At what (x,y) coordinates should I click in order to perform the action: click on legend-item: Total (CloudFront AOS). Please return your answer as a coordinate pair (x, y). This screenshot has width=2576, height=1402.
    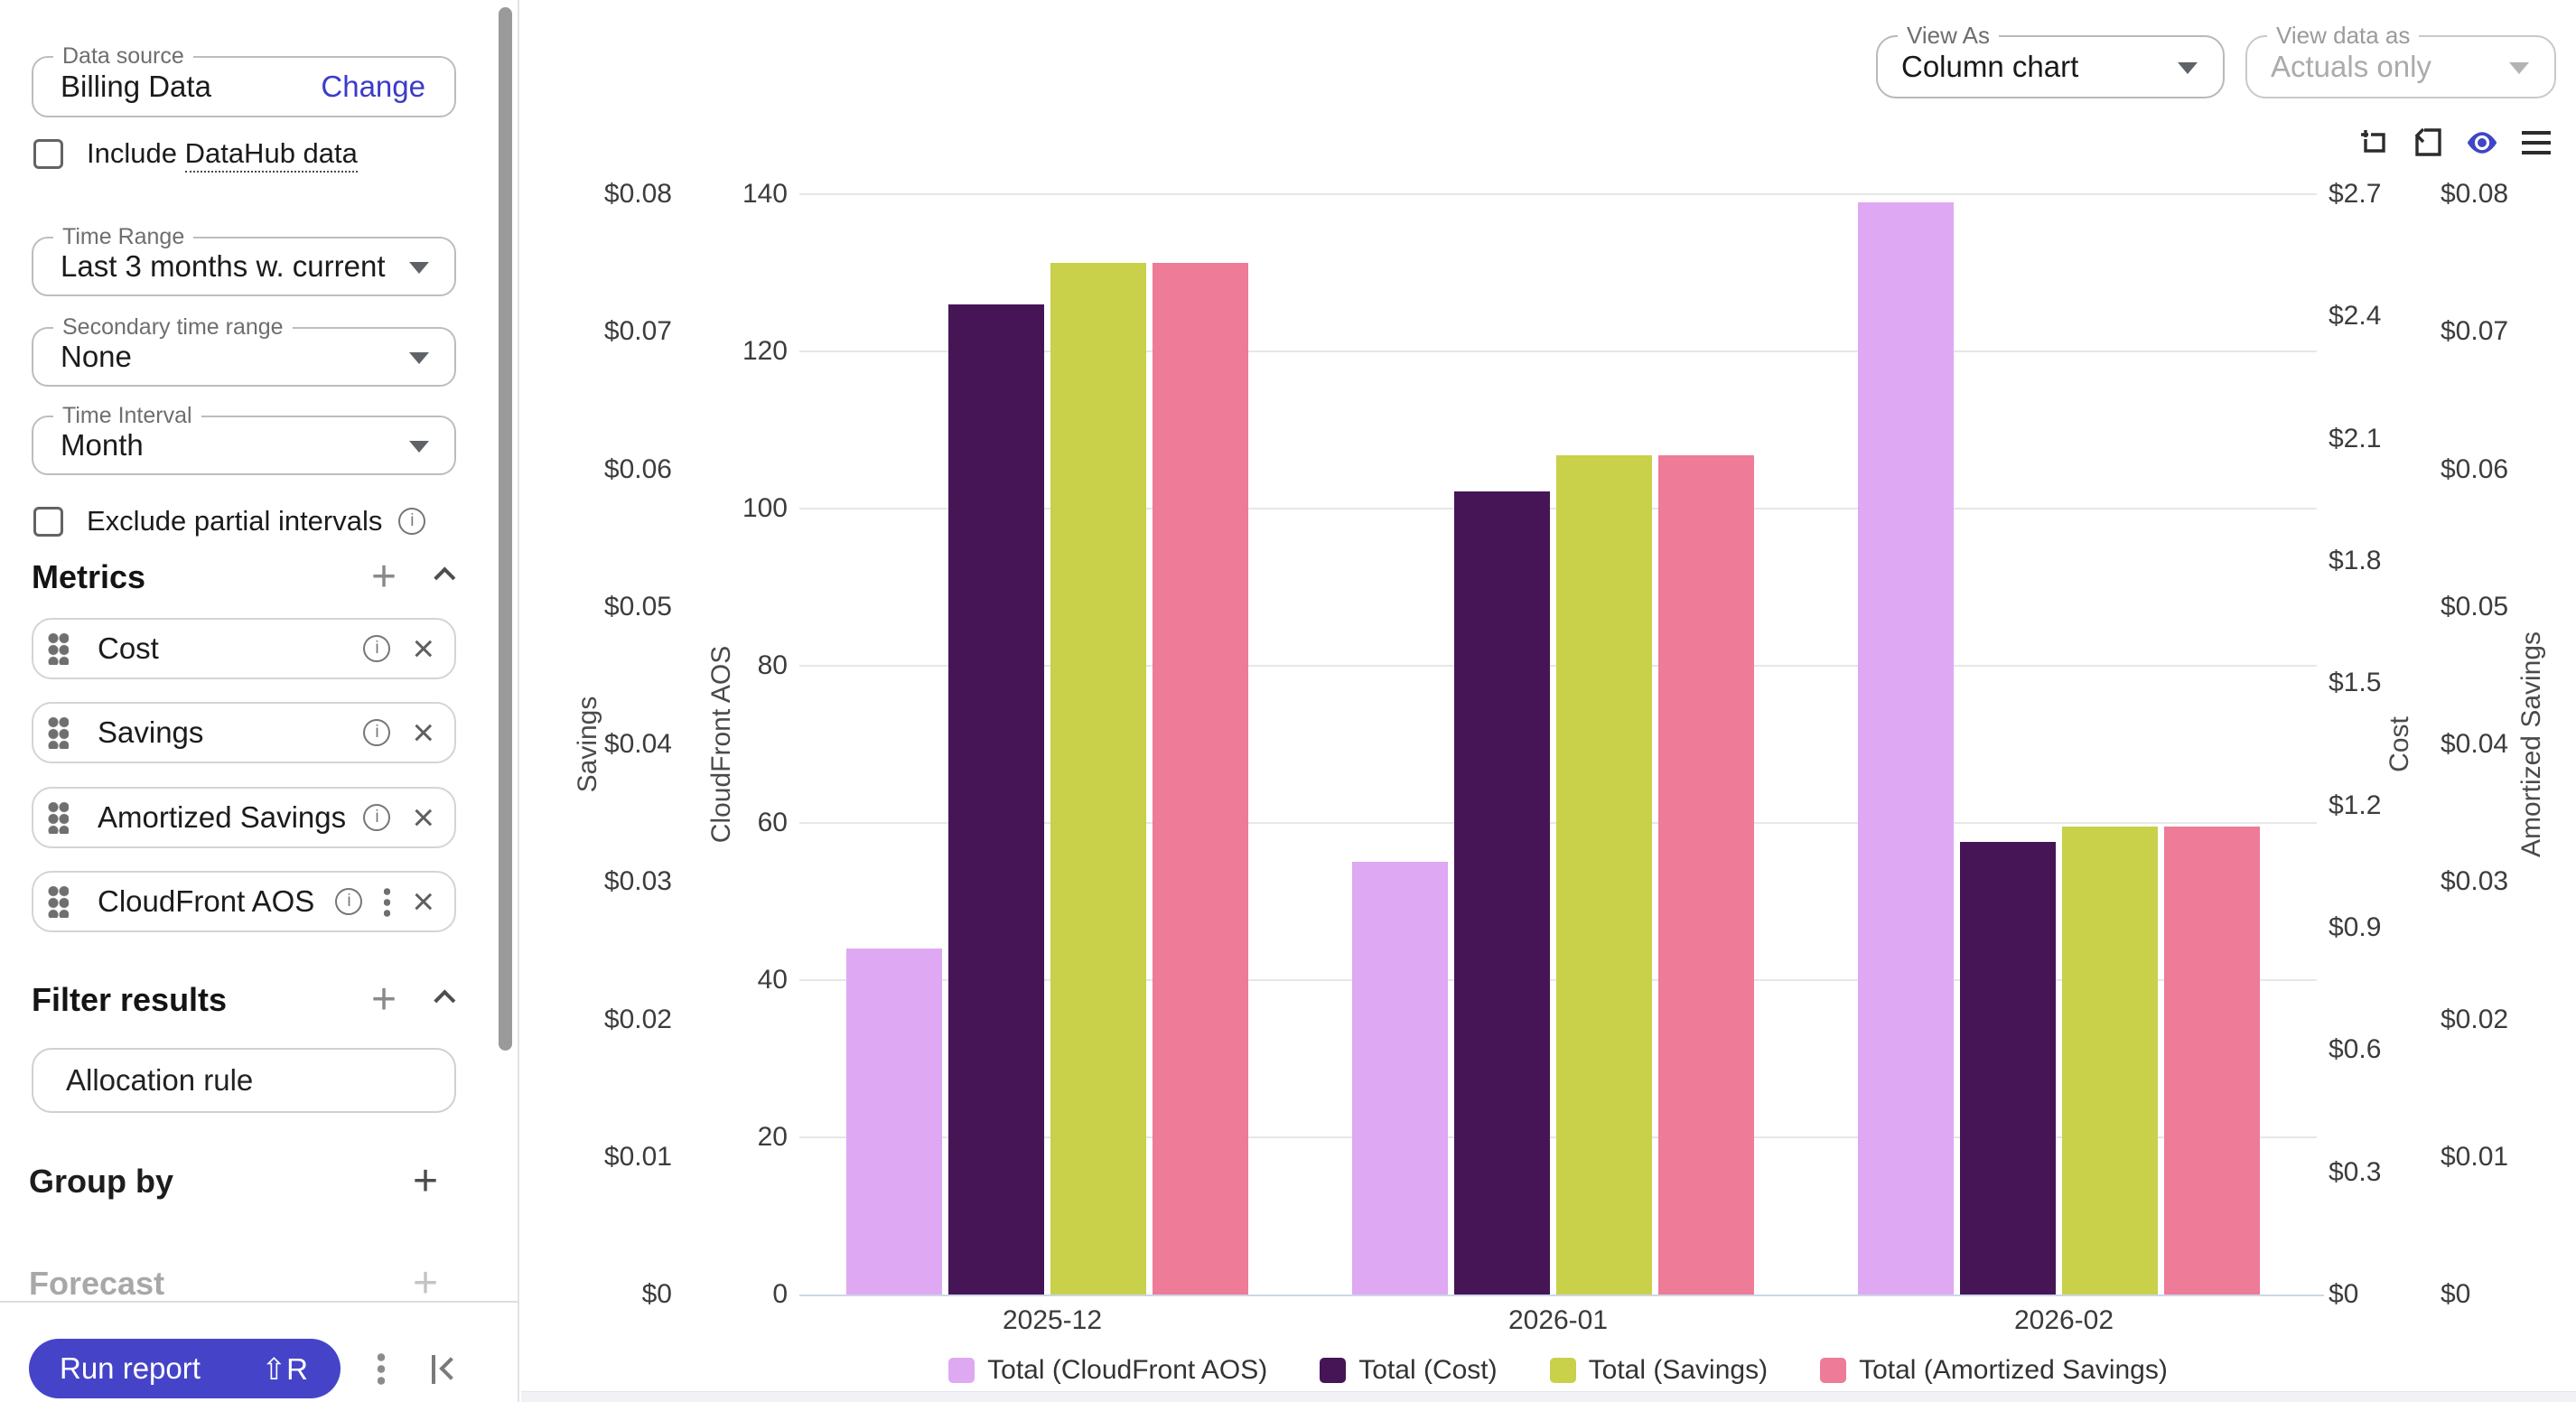
    Looking at the image, I should click on (1108, 1371).